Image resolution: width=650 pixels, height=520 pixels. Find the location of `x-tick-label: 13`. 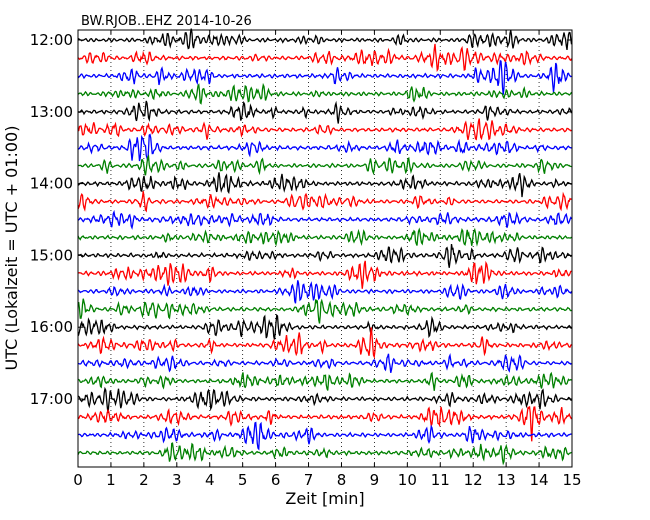

x-tick-label: 13 is located at coordinates (506, 480).